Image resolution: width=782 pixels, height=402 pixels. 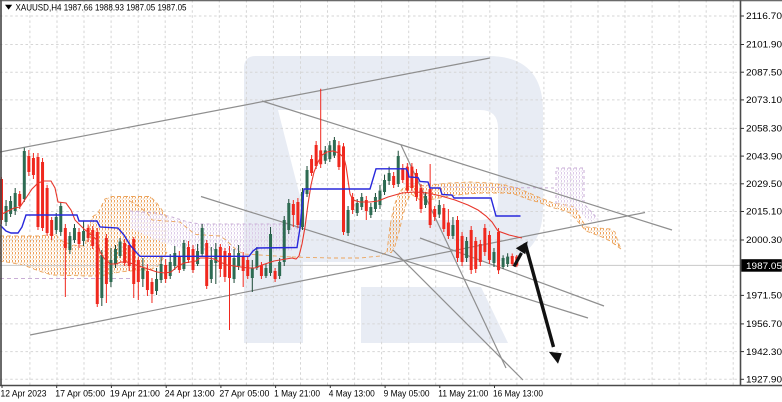 I want to click on svg-text: 27 Apr 05:00, so click(x=244, y=394).